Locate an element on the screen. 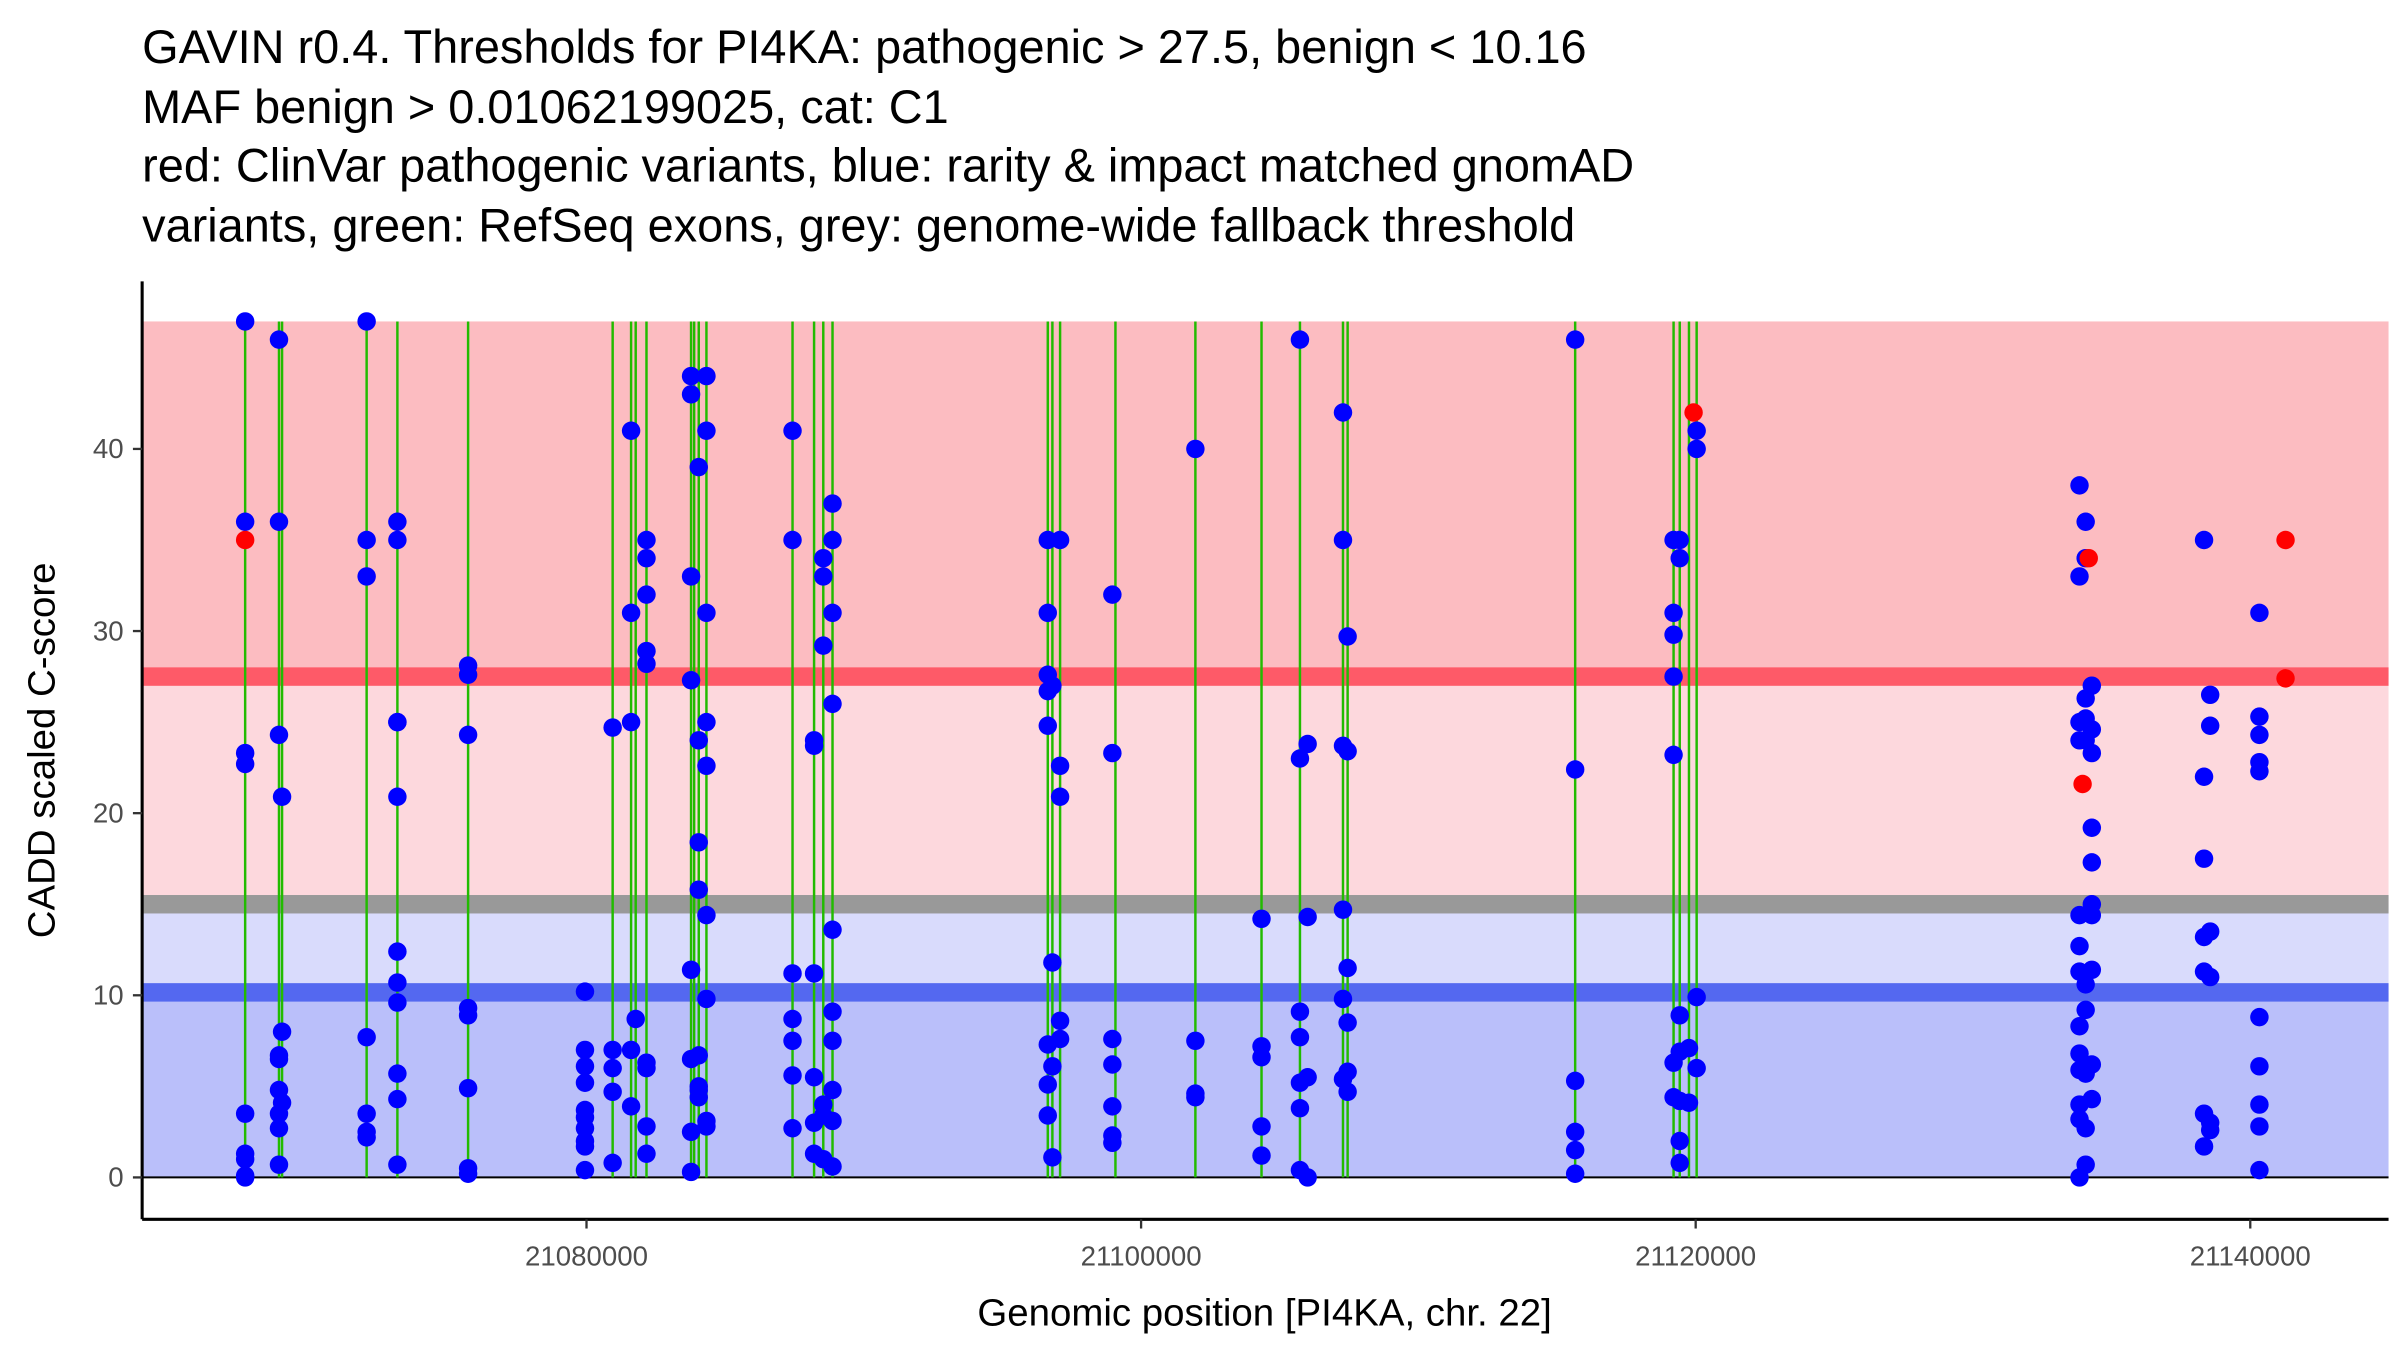  benign-threshold-line is located at coordinates (1265, 992).